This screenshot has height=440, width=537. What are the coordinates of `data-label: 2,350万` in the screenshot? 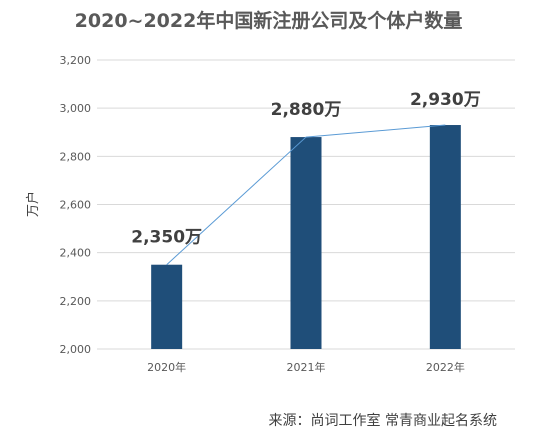 It's located at (166, 238).